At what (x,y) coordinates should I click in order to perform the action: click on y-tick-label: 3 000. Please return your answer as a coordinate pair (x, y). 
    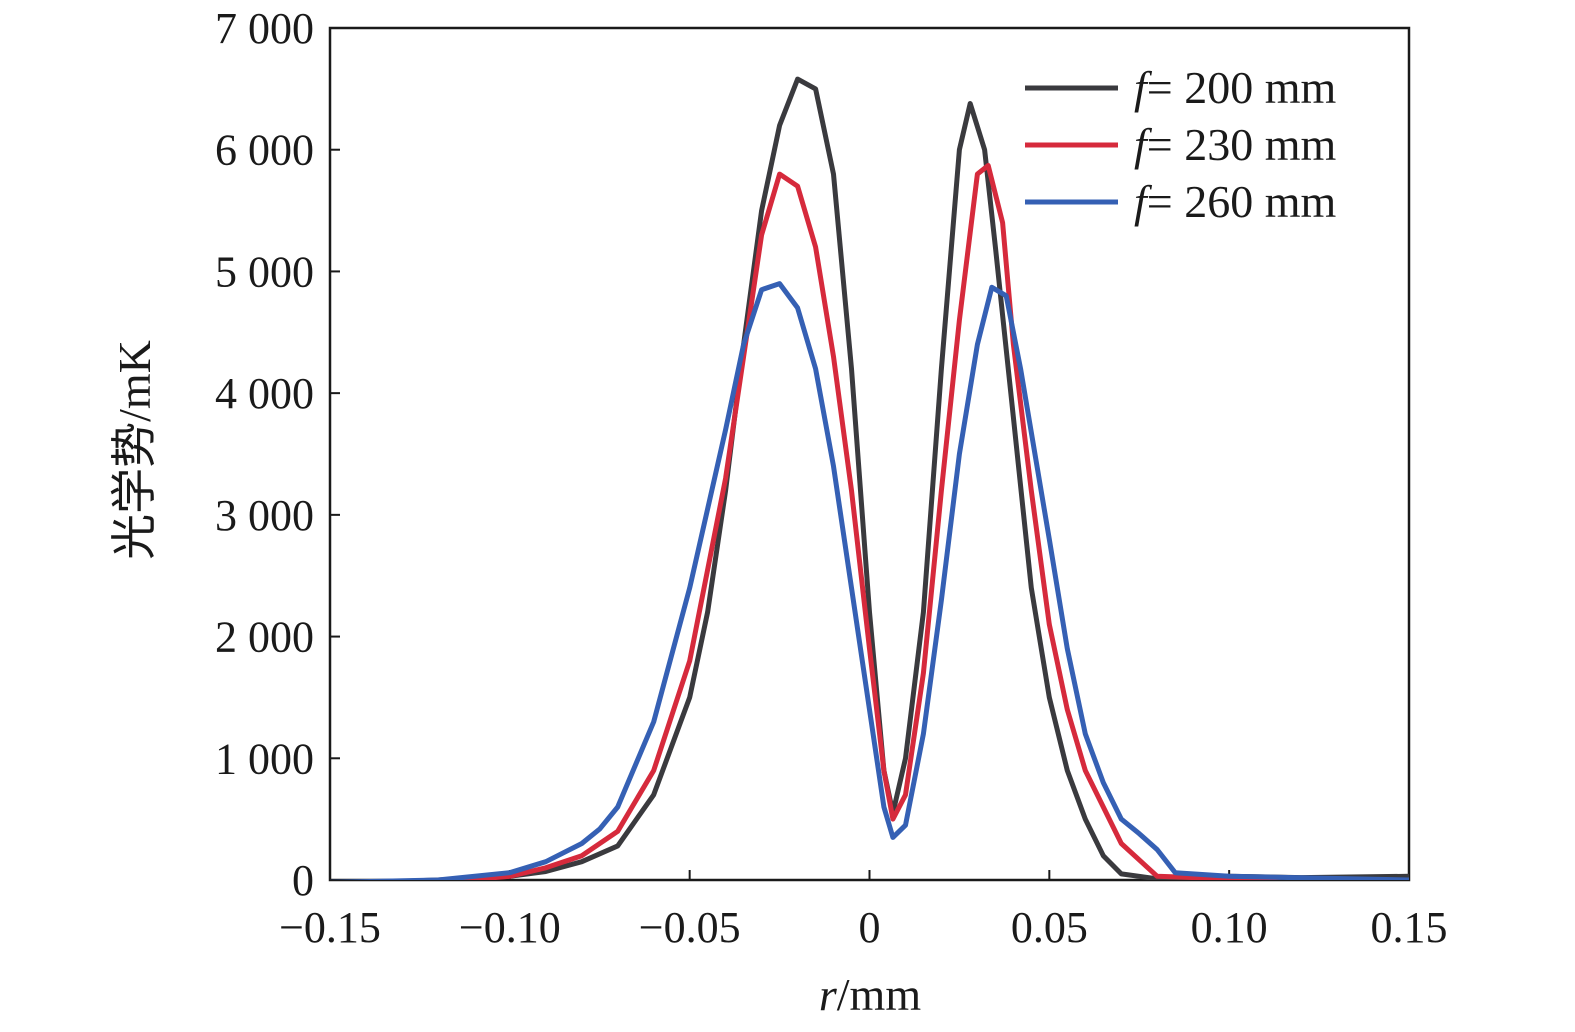
    Looking at the image, I should click on (264, 515).